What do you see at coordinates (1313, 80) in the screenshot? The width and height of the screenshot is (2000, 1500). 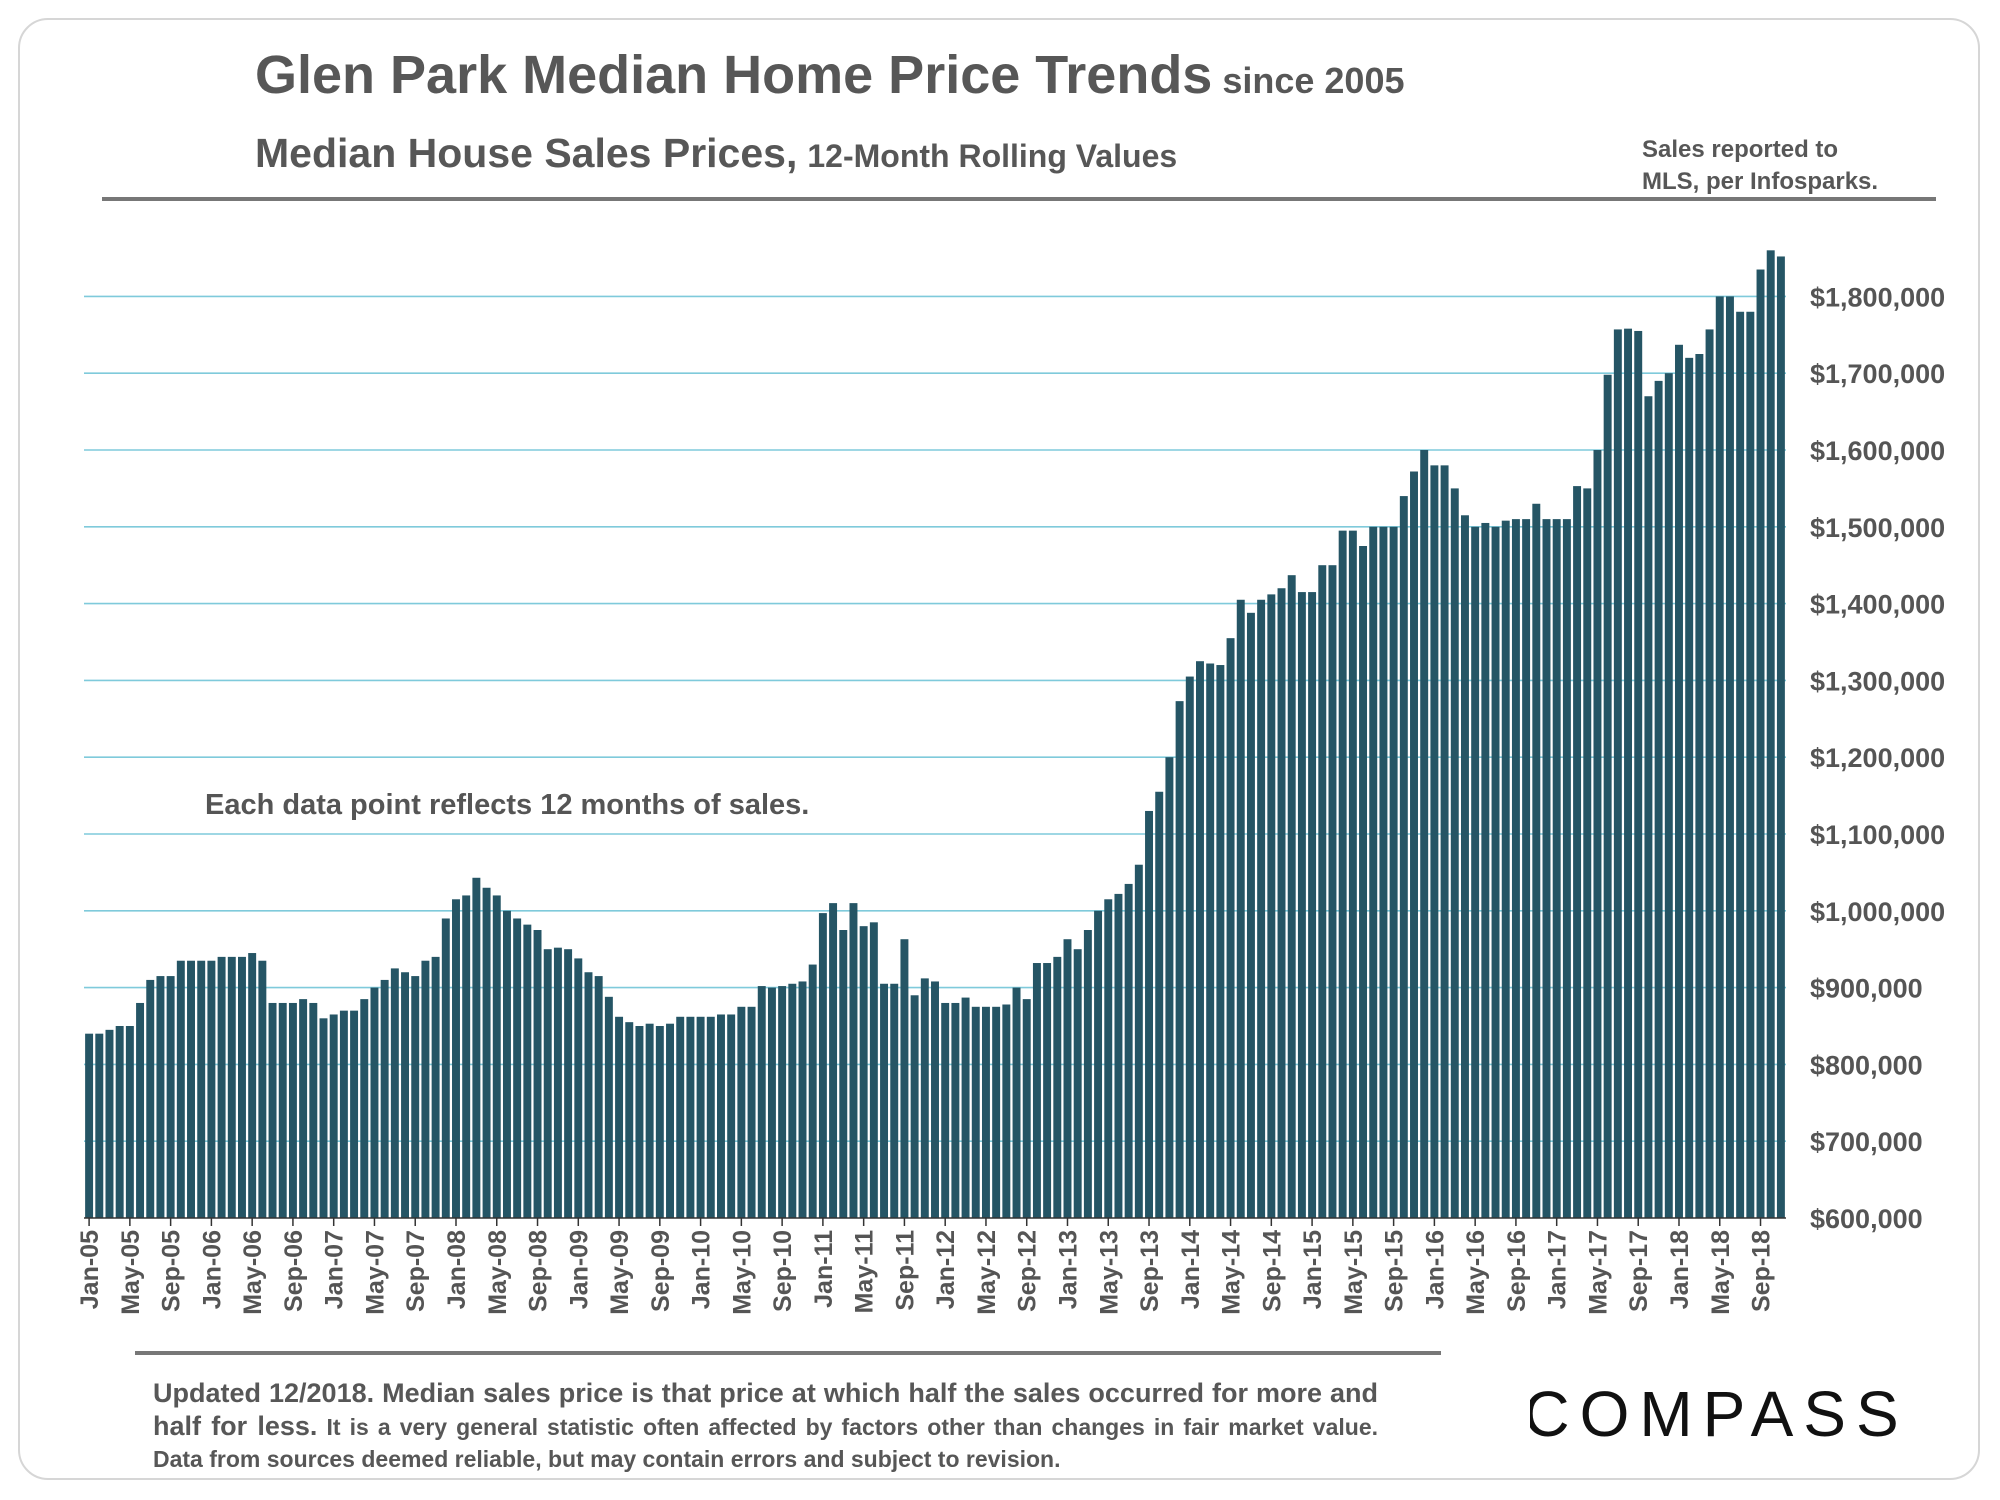 I see `title-suffix: since 2005` at bounding box center [1313, 80].